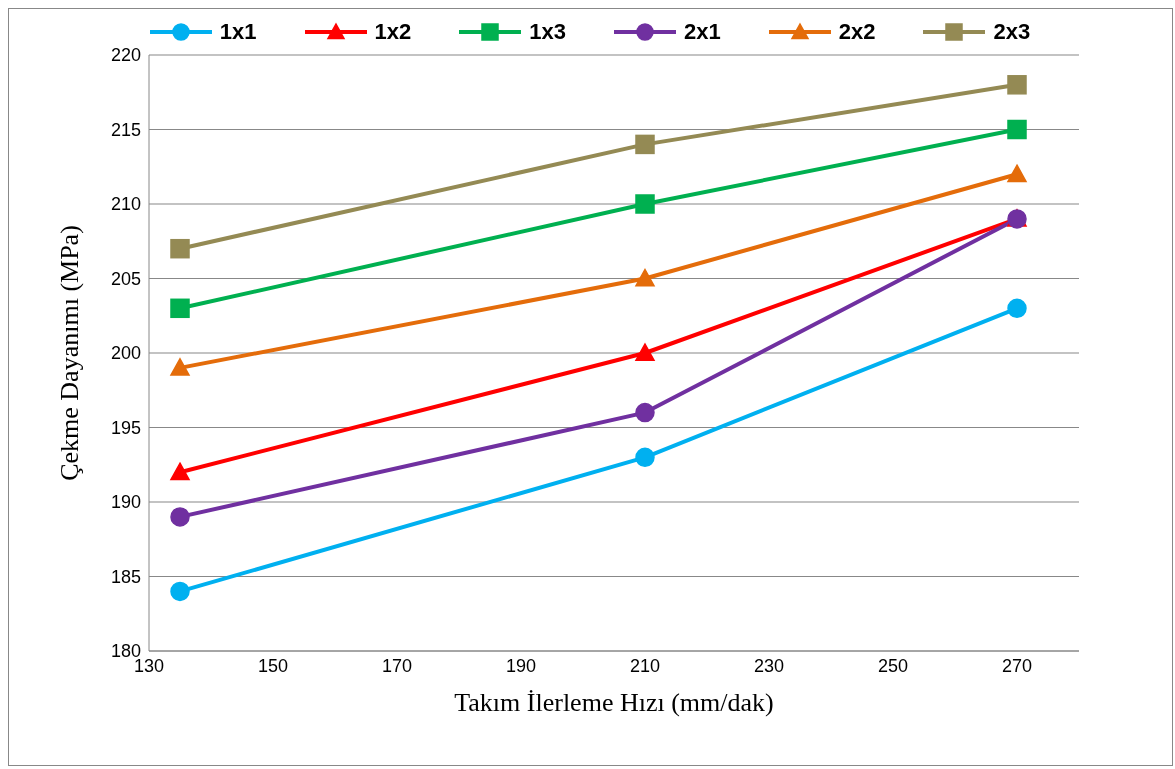  I want to click on y-tick-label: 220, so click(125, 55).